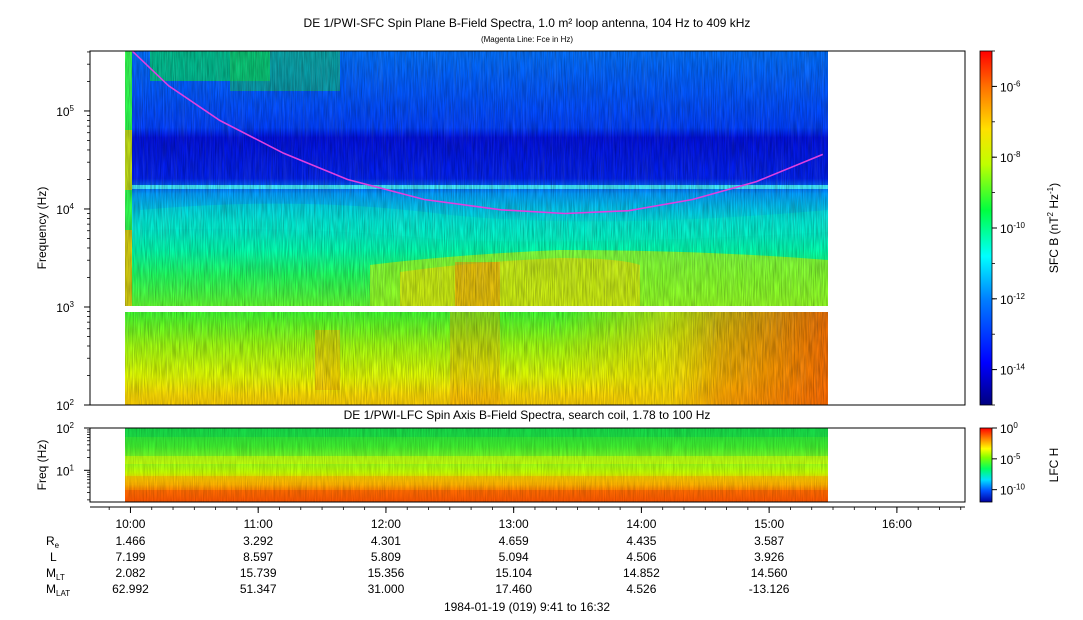 Image resolution: width=1083 pixels, height=620 pixels. Describe the element at coordinates (514, 524) in the screenshot. I see `time-tick-label: 13:00` at that location.